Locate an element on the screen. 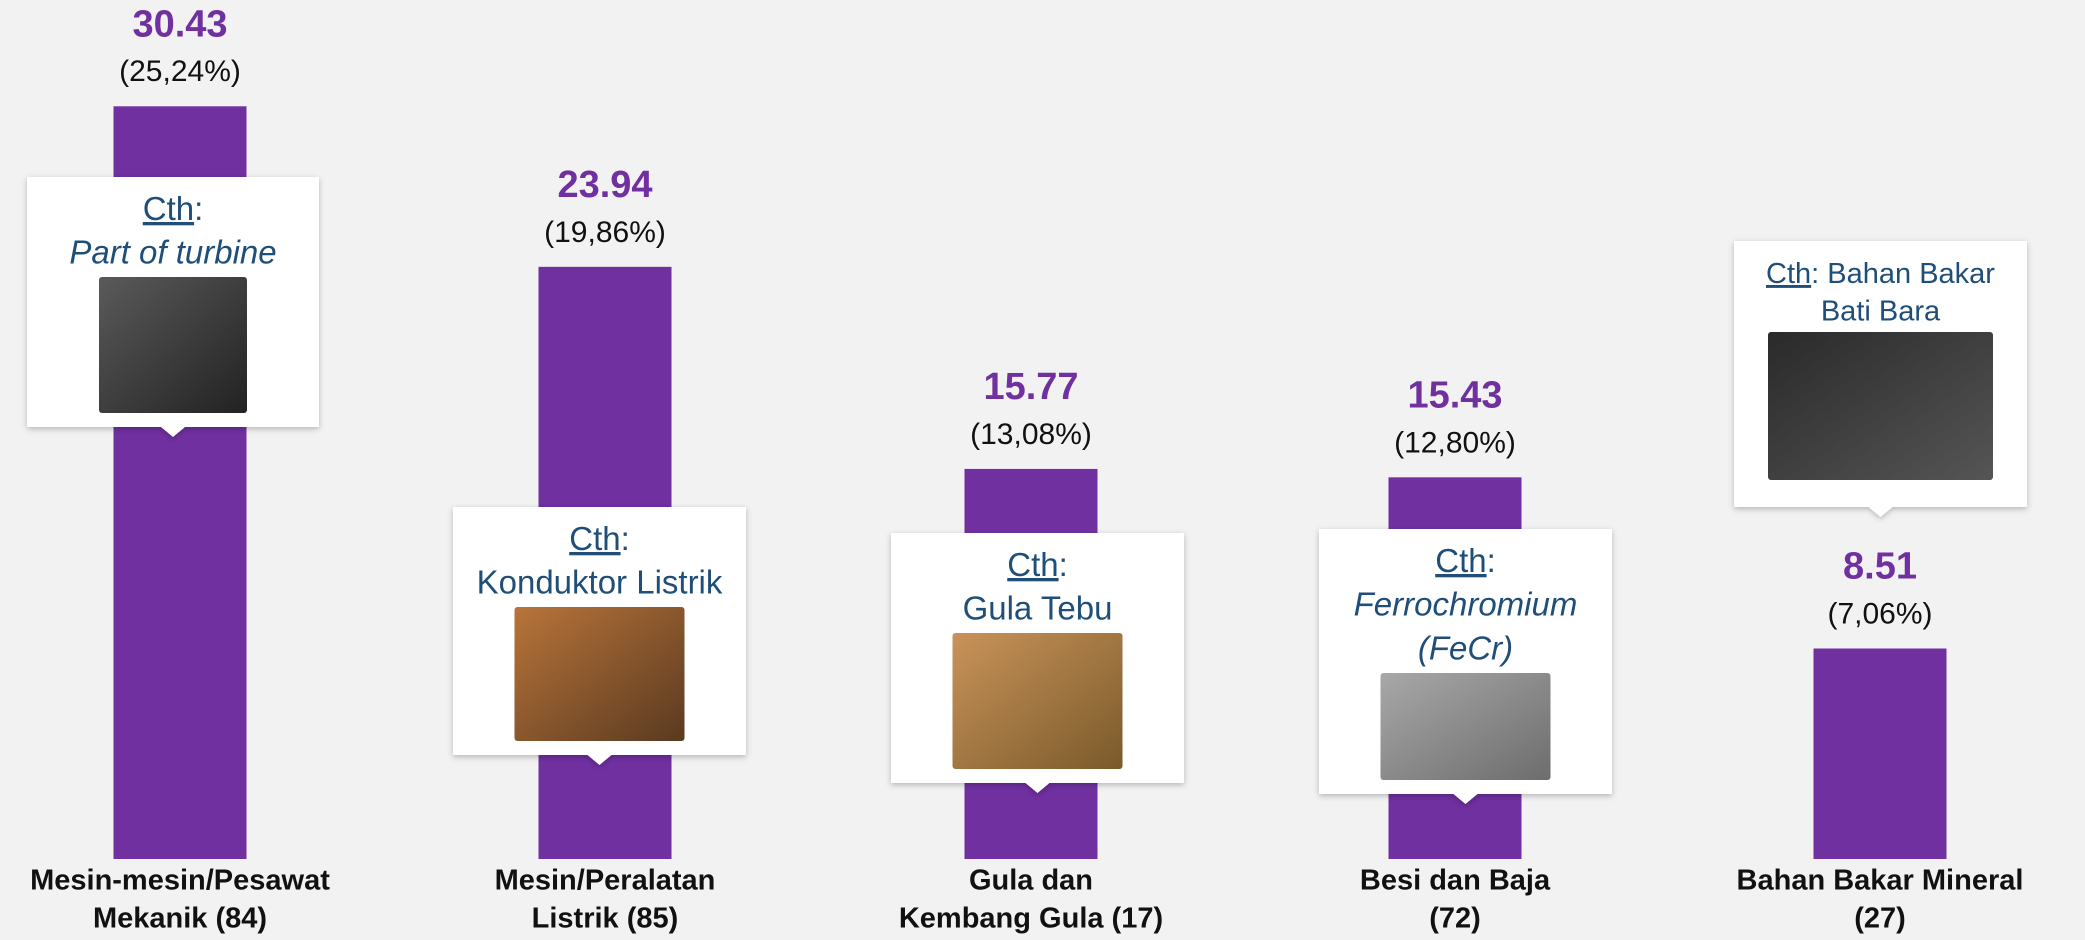 The image size is (2085, 940). callout: Cth: Part of turbine is located at coordinates (173, 307).